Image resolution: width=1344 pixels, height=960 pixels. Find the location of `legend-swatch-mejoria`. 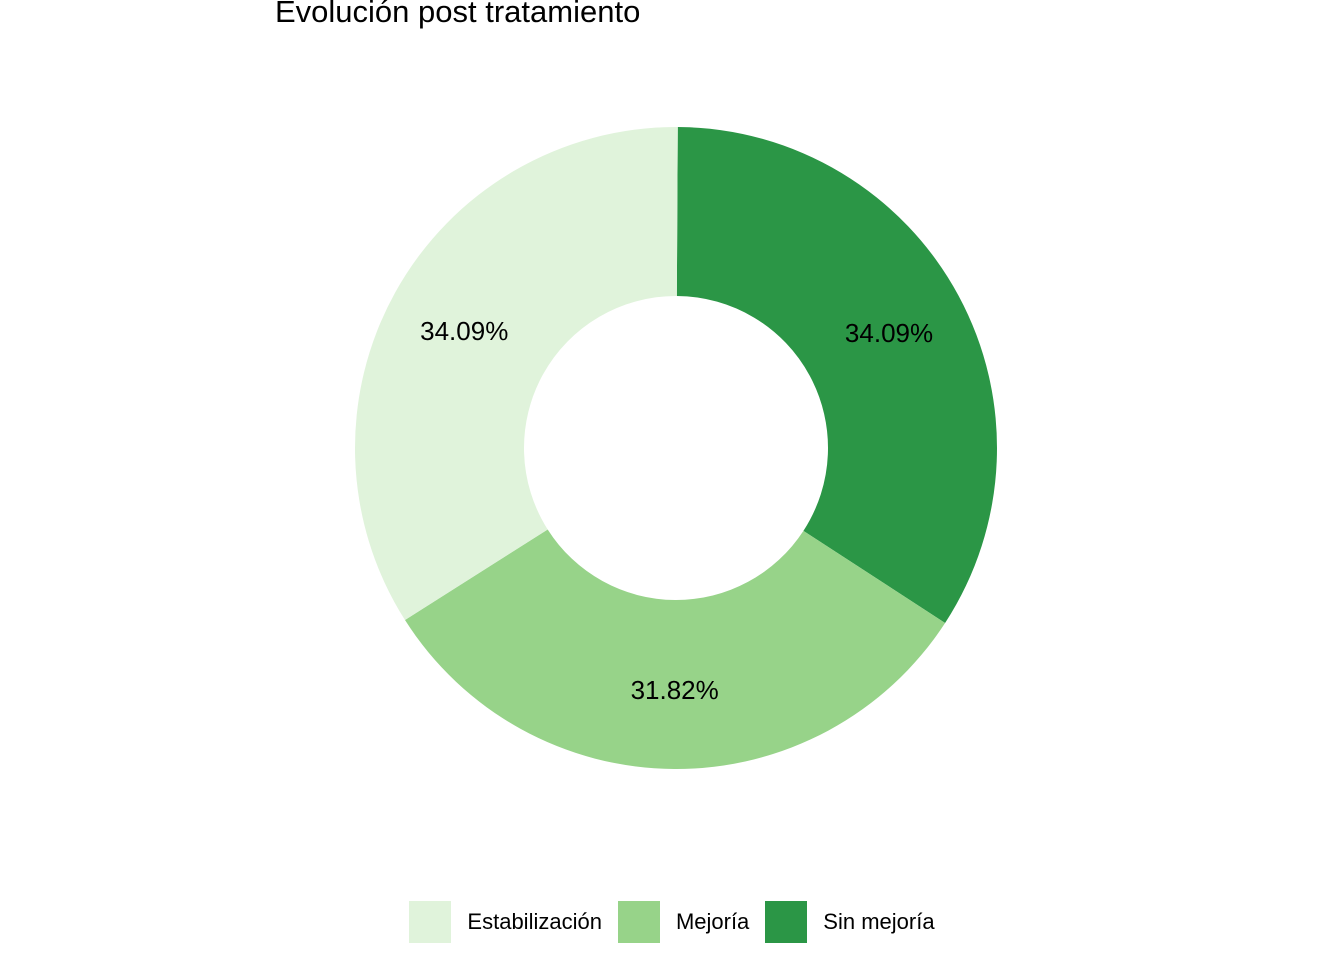

legend-swatch-mejoria is located at coordinates (638, 922).